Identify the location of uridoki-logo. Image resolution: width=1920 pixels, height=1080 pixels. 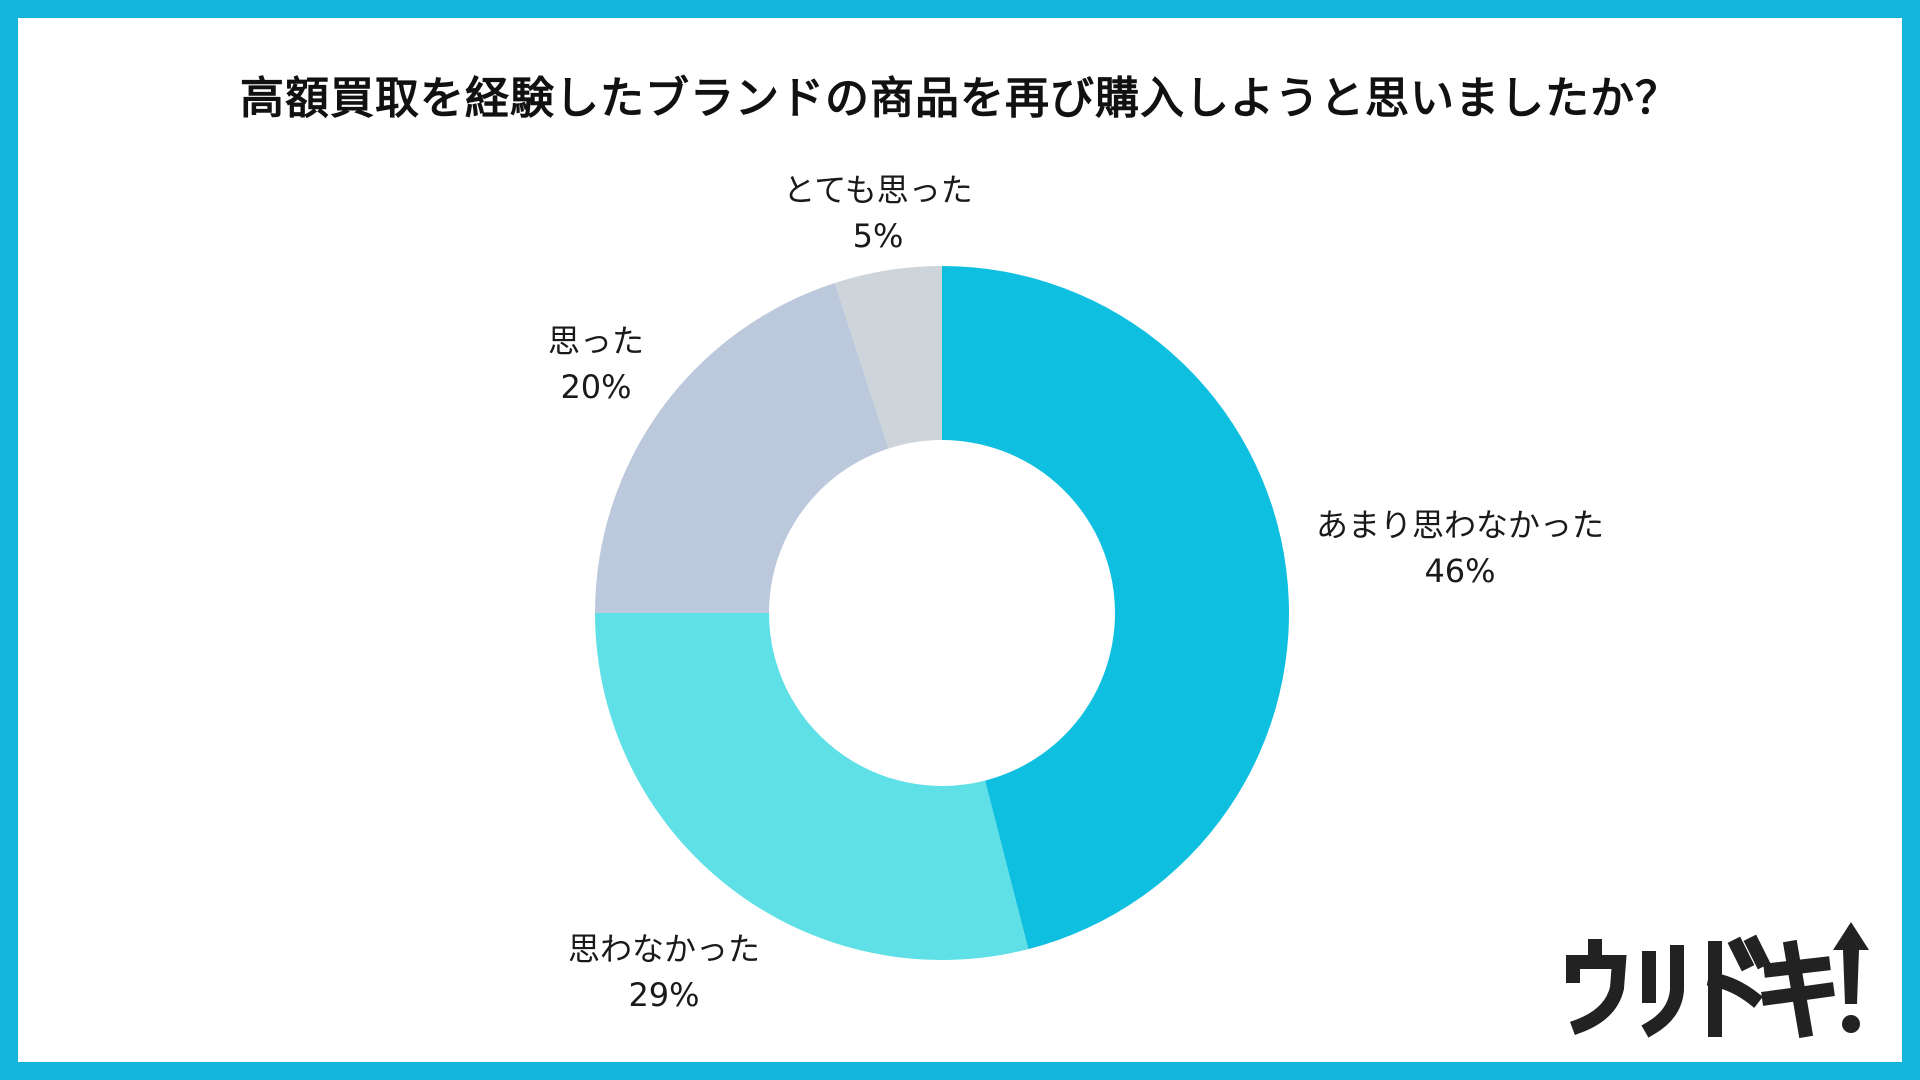
(1717, 980).